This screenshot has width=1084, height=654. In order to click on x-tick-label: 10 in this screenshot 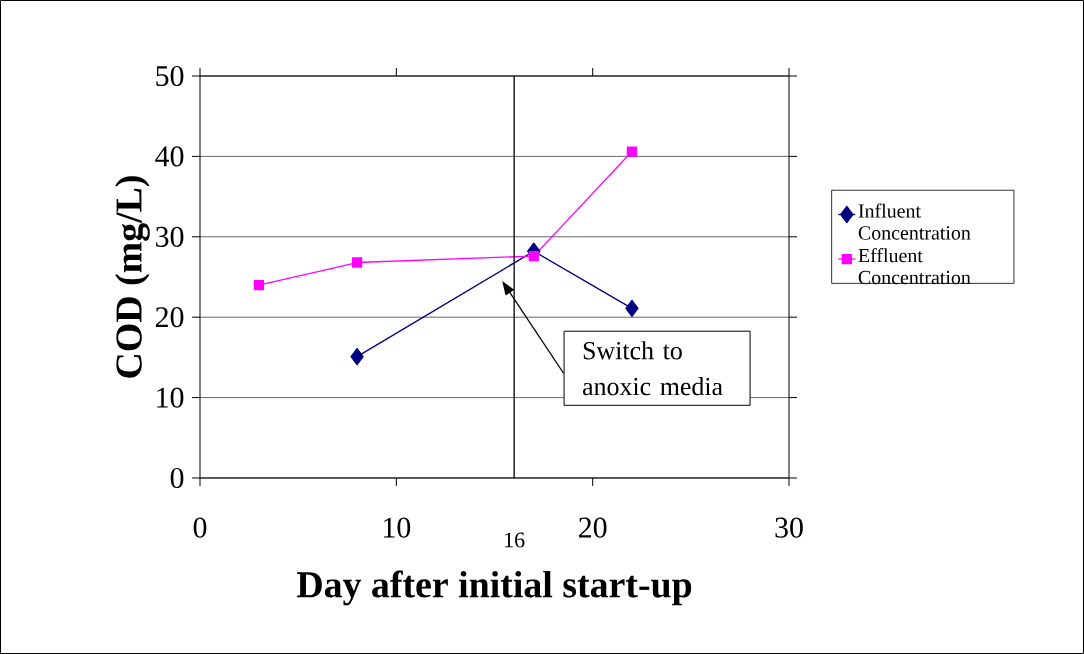, I will do `click(397, 527)`.